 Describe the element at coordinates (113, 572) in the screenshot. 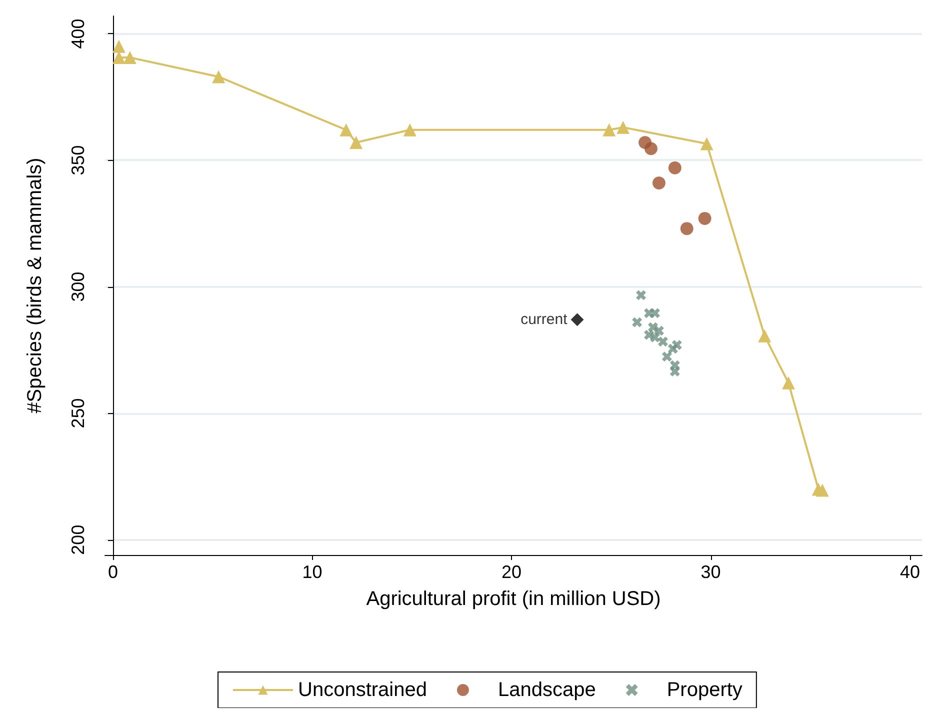

I see `x-tick-label: 0` at that location.